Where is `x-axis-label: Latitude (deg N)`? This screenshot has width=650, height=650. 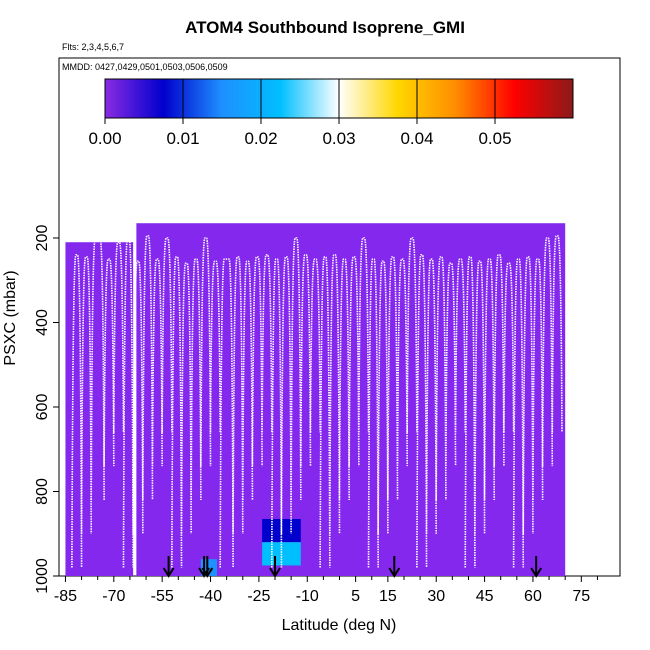 x-axis-label: Latitude (deg N) is located at coordinates (339, 625).